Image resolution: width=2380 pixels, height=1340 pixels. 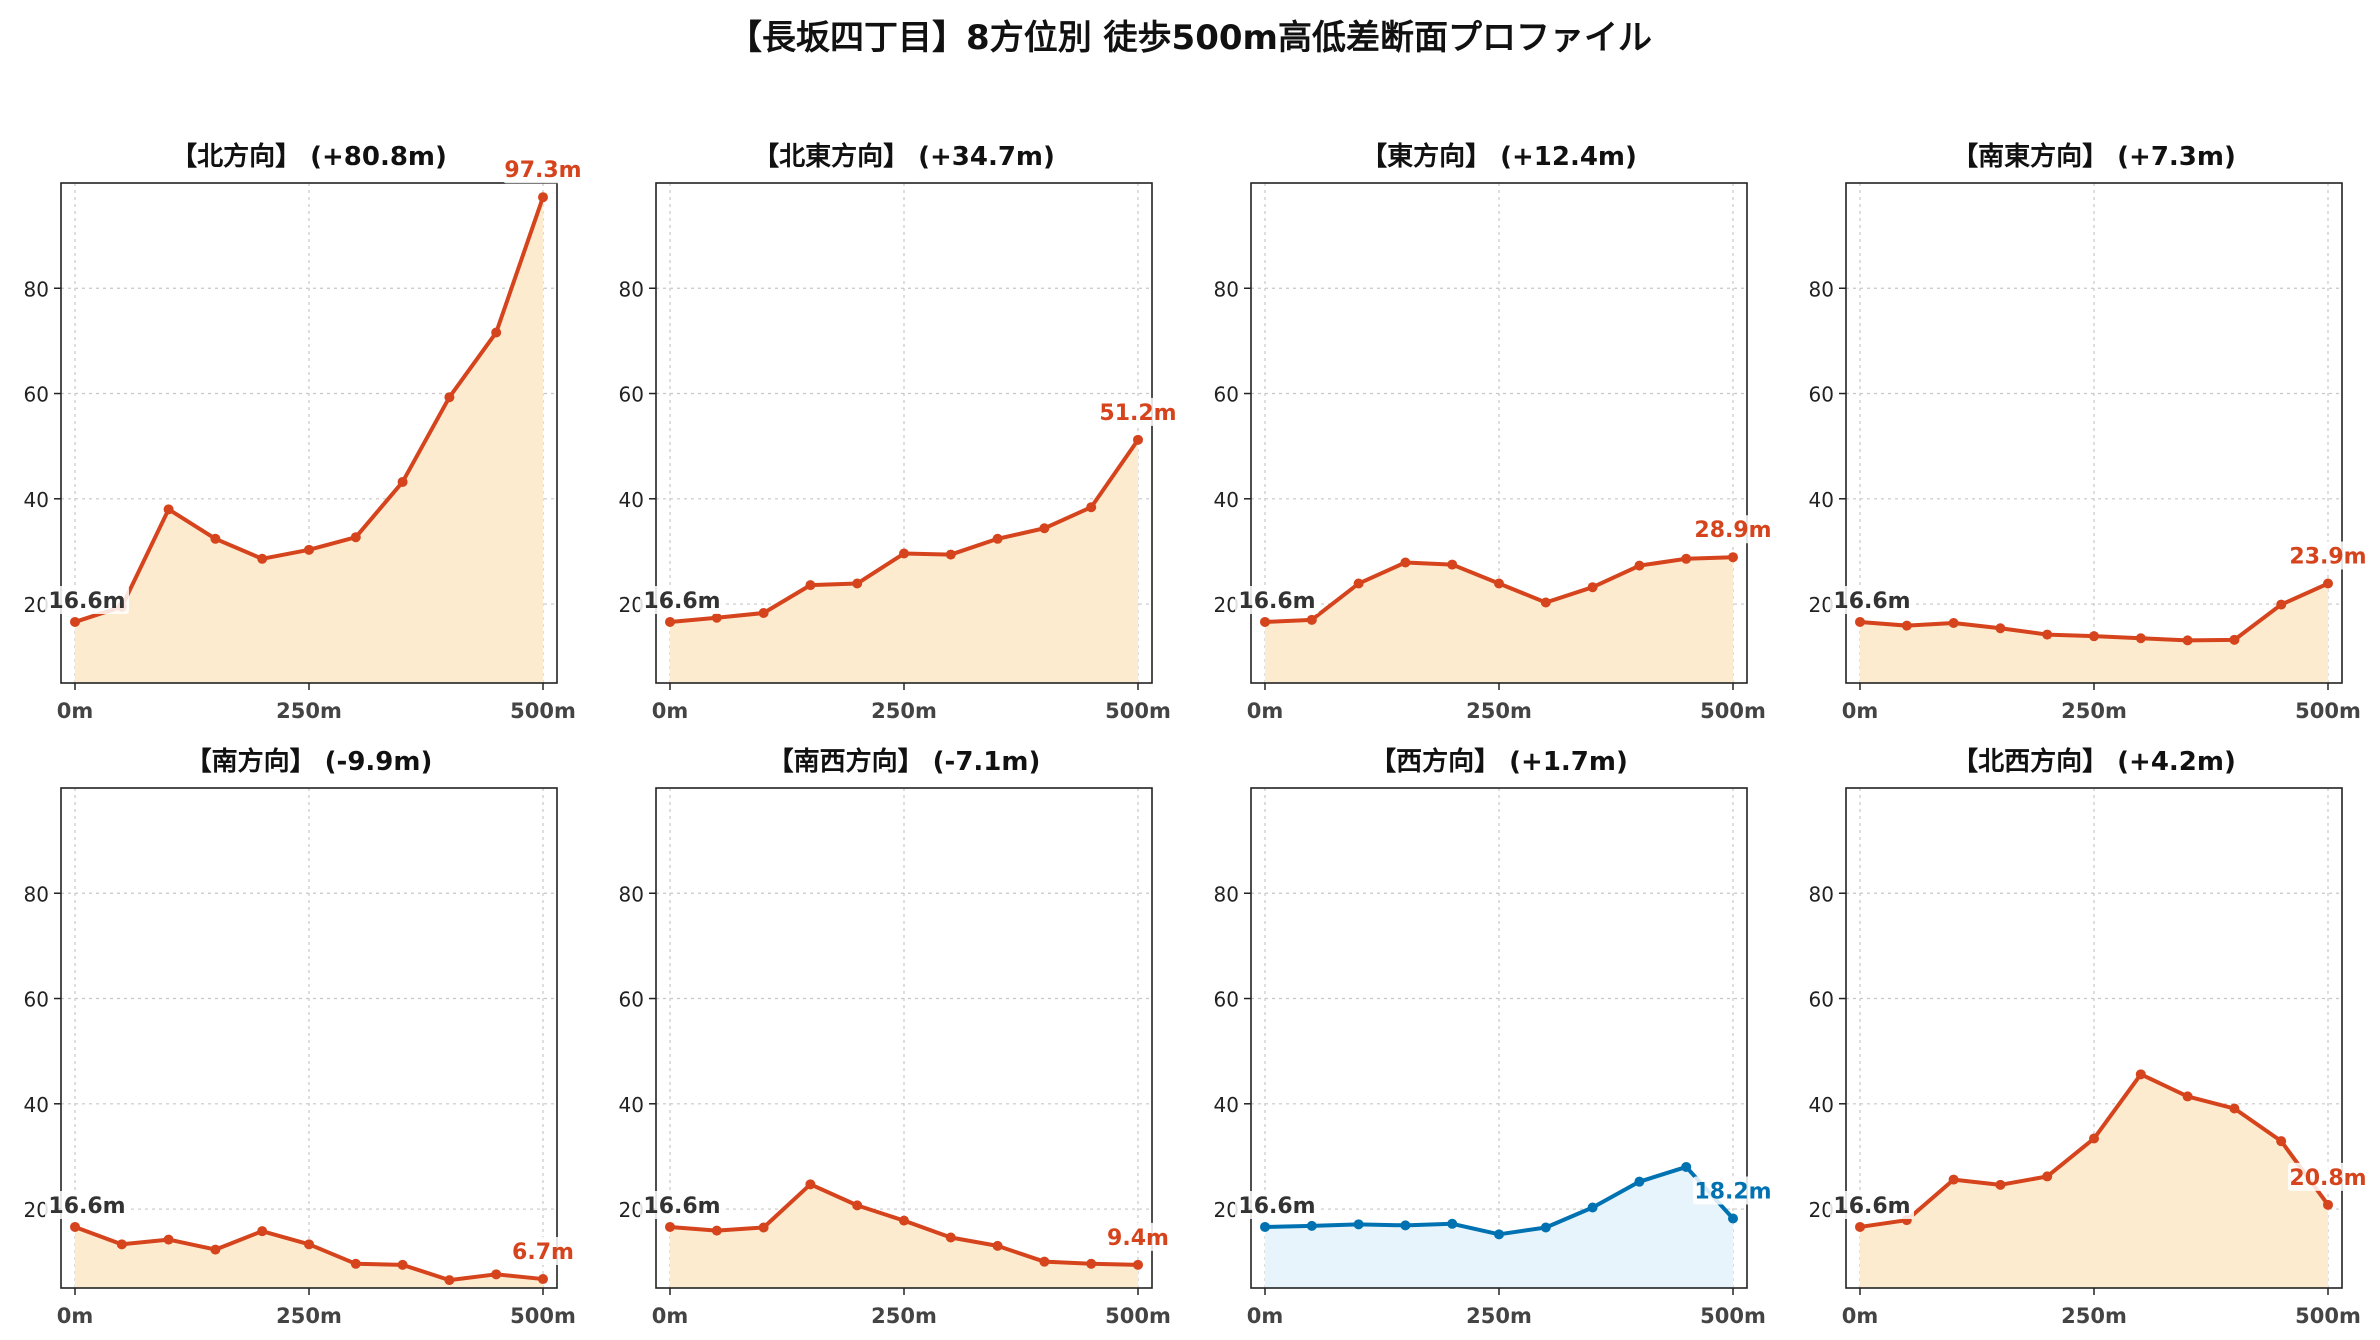 I want to click on end-label: 6.7m, so click(x=543, y=1252).